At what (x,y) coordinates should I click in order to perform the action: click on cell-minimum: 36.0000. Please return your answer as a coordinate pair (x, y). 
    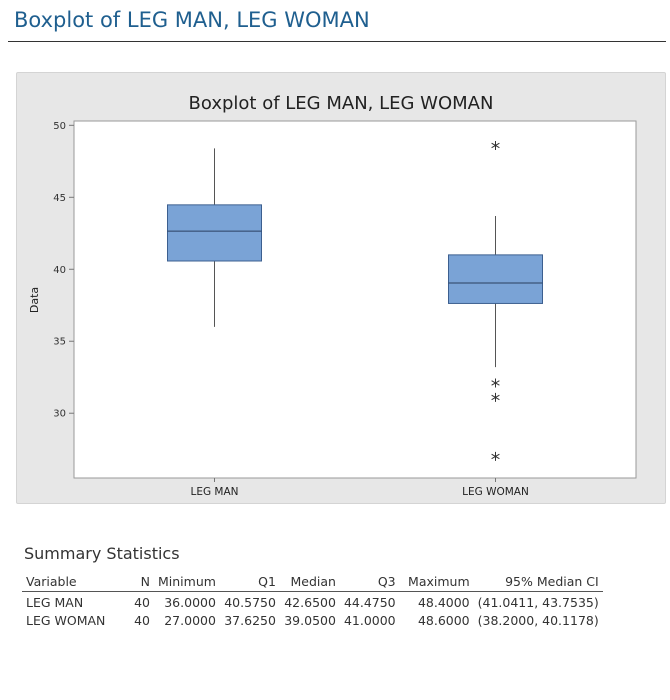
    Looking at the image, I should click on (190, 602).